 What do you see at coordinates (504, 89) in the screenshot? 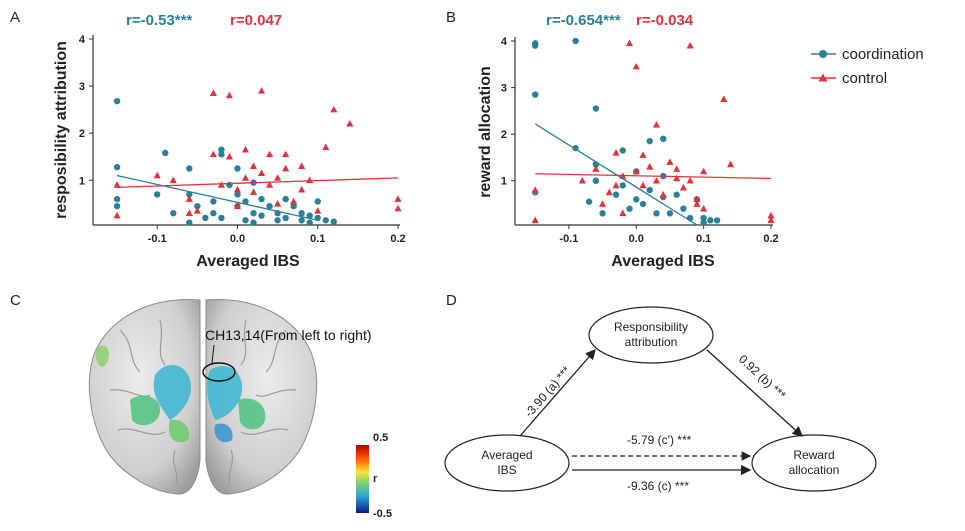
I see `y-tick-label-b: 3` at bounding box center [504, 89].